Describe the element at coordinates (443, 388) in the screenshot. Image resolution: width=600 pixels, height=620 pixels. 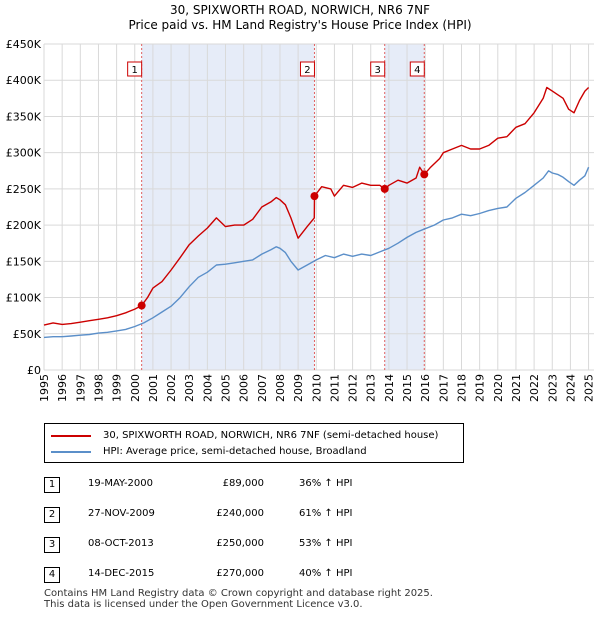
I see `x-tick-label: 2017` at that location.